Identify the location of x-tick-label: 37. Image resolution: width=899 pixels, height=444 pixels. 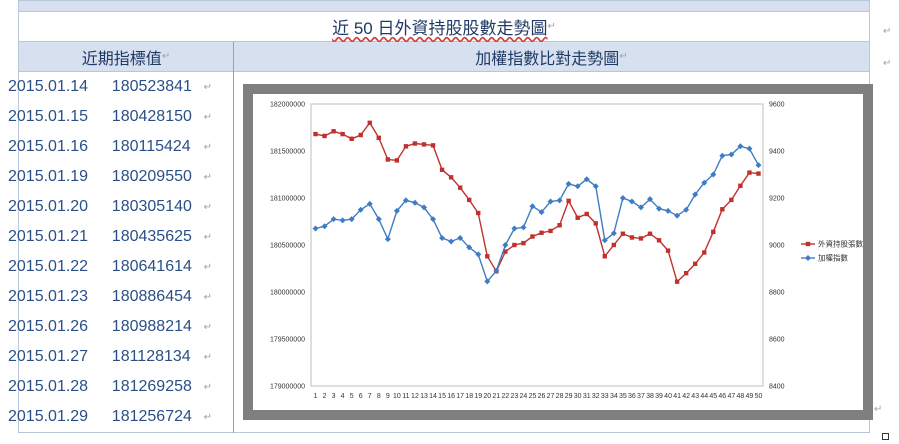
(641, 396).